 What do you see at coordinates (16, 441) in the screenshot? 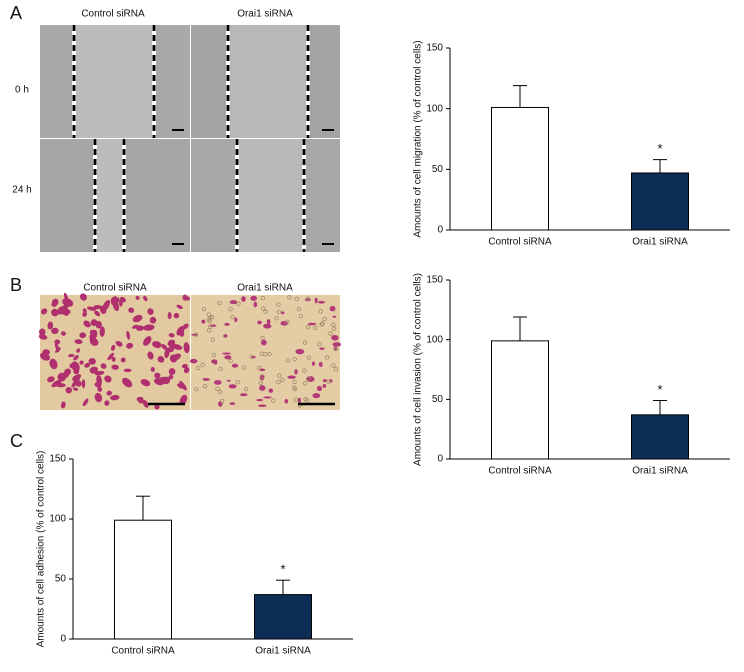
I see `panel-label: C` at bounding box center [16, 441].